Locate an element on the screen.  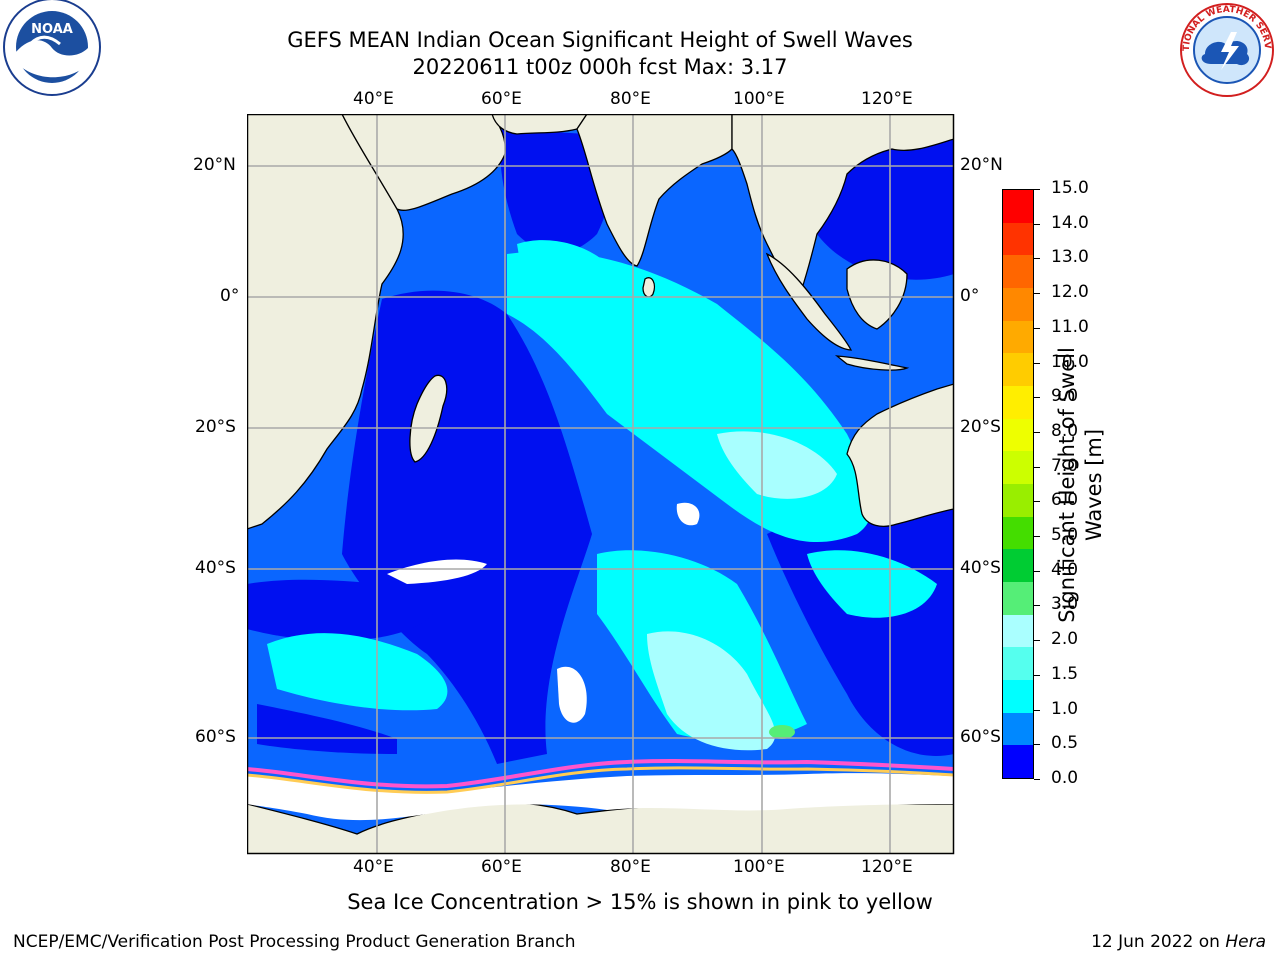
colorbar-tick-label: 7.0 is located at coordinates (1065, 465).